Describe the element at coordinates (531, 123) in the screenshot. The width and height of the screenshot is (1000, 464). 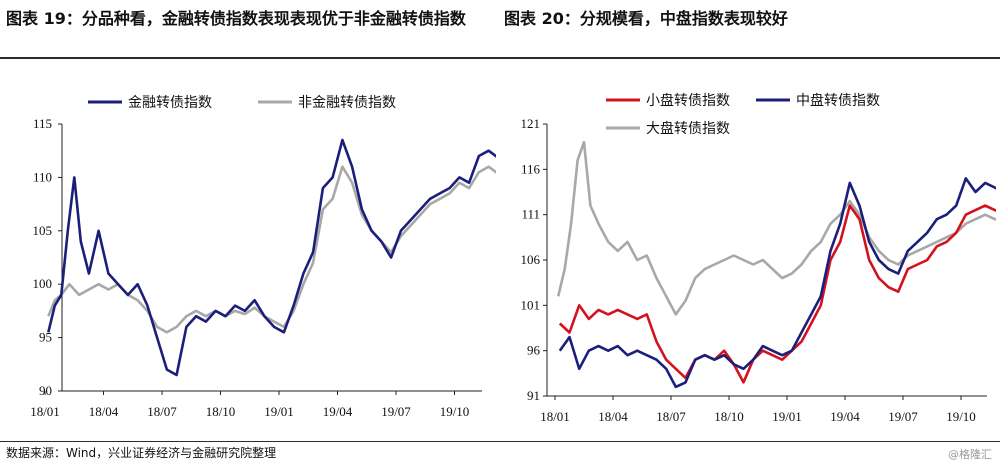
I see `y-tick-label: 121` at that location.